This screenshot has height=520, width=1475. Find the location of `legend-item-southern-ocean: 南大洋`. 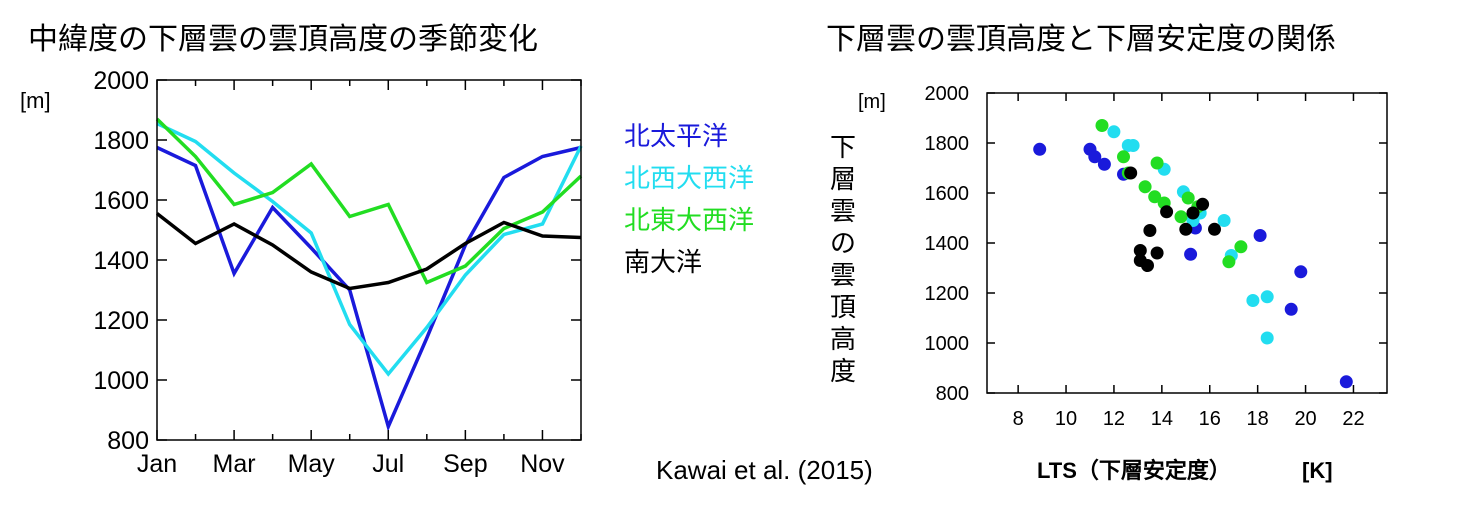

legend-item-southern-ocean: 南大洋 is located at coordinates (663, 263).